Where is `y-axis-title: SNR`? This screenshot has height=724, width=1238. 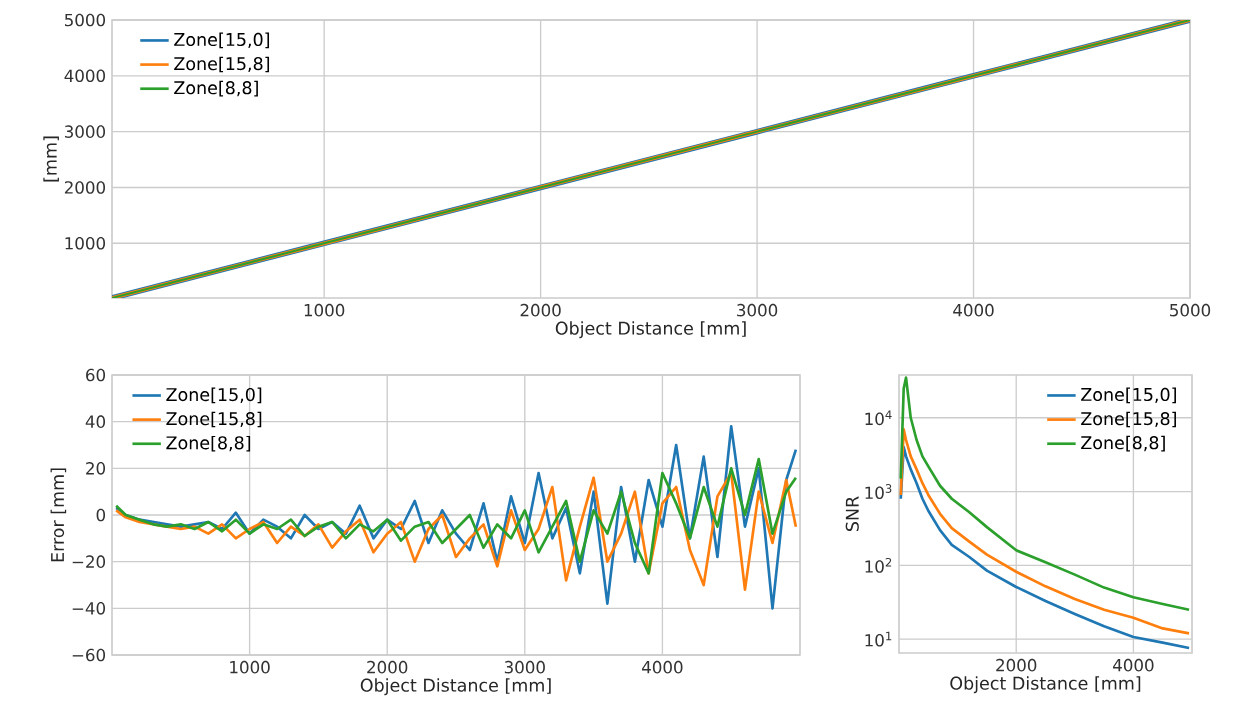
y-axis-title: SNR is located at coordinates (852, 514).